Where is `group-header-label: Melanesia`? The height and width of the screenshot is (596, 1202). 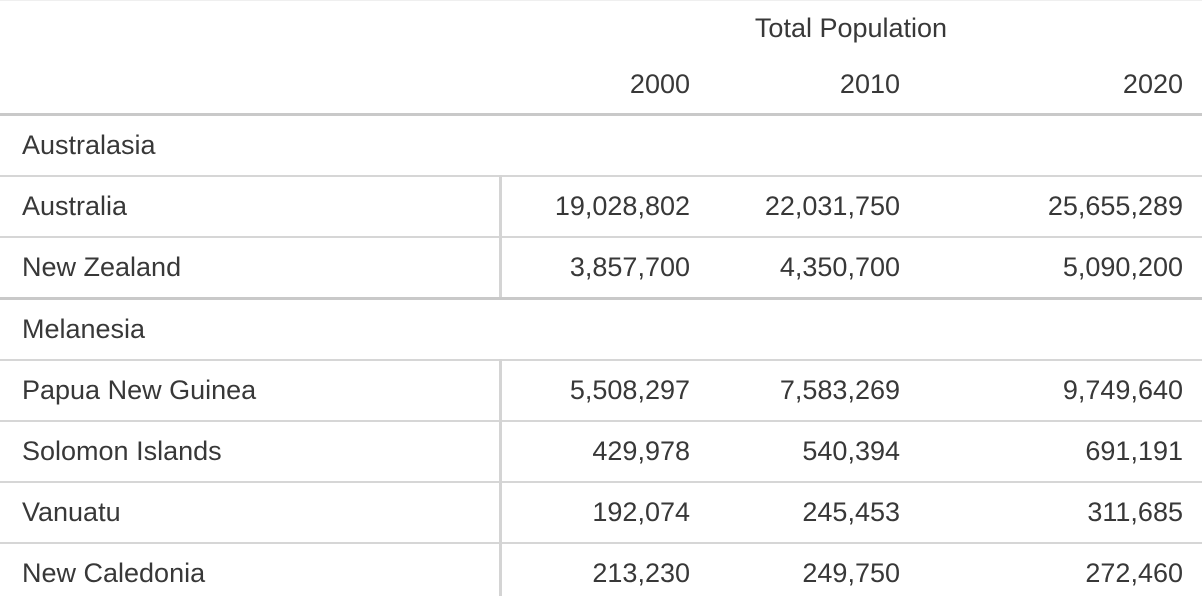
group-header-label: Melanesia is located at coordinates (601, 329).